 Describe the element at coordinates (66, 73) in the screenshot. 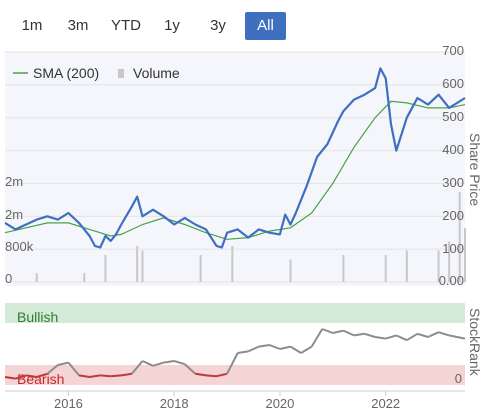

I see `sma-legend-label: SMA (200)` at that location.